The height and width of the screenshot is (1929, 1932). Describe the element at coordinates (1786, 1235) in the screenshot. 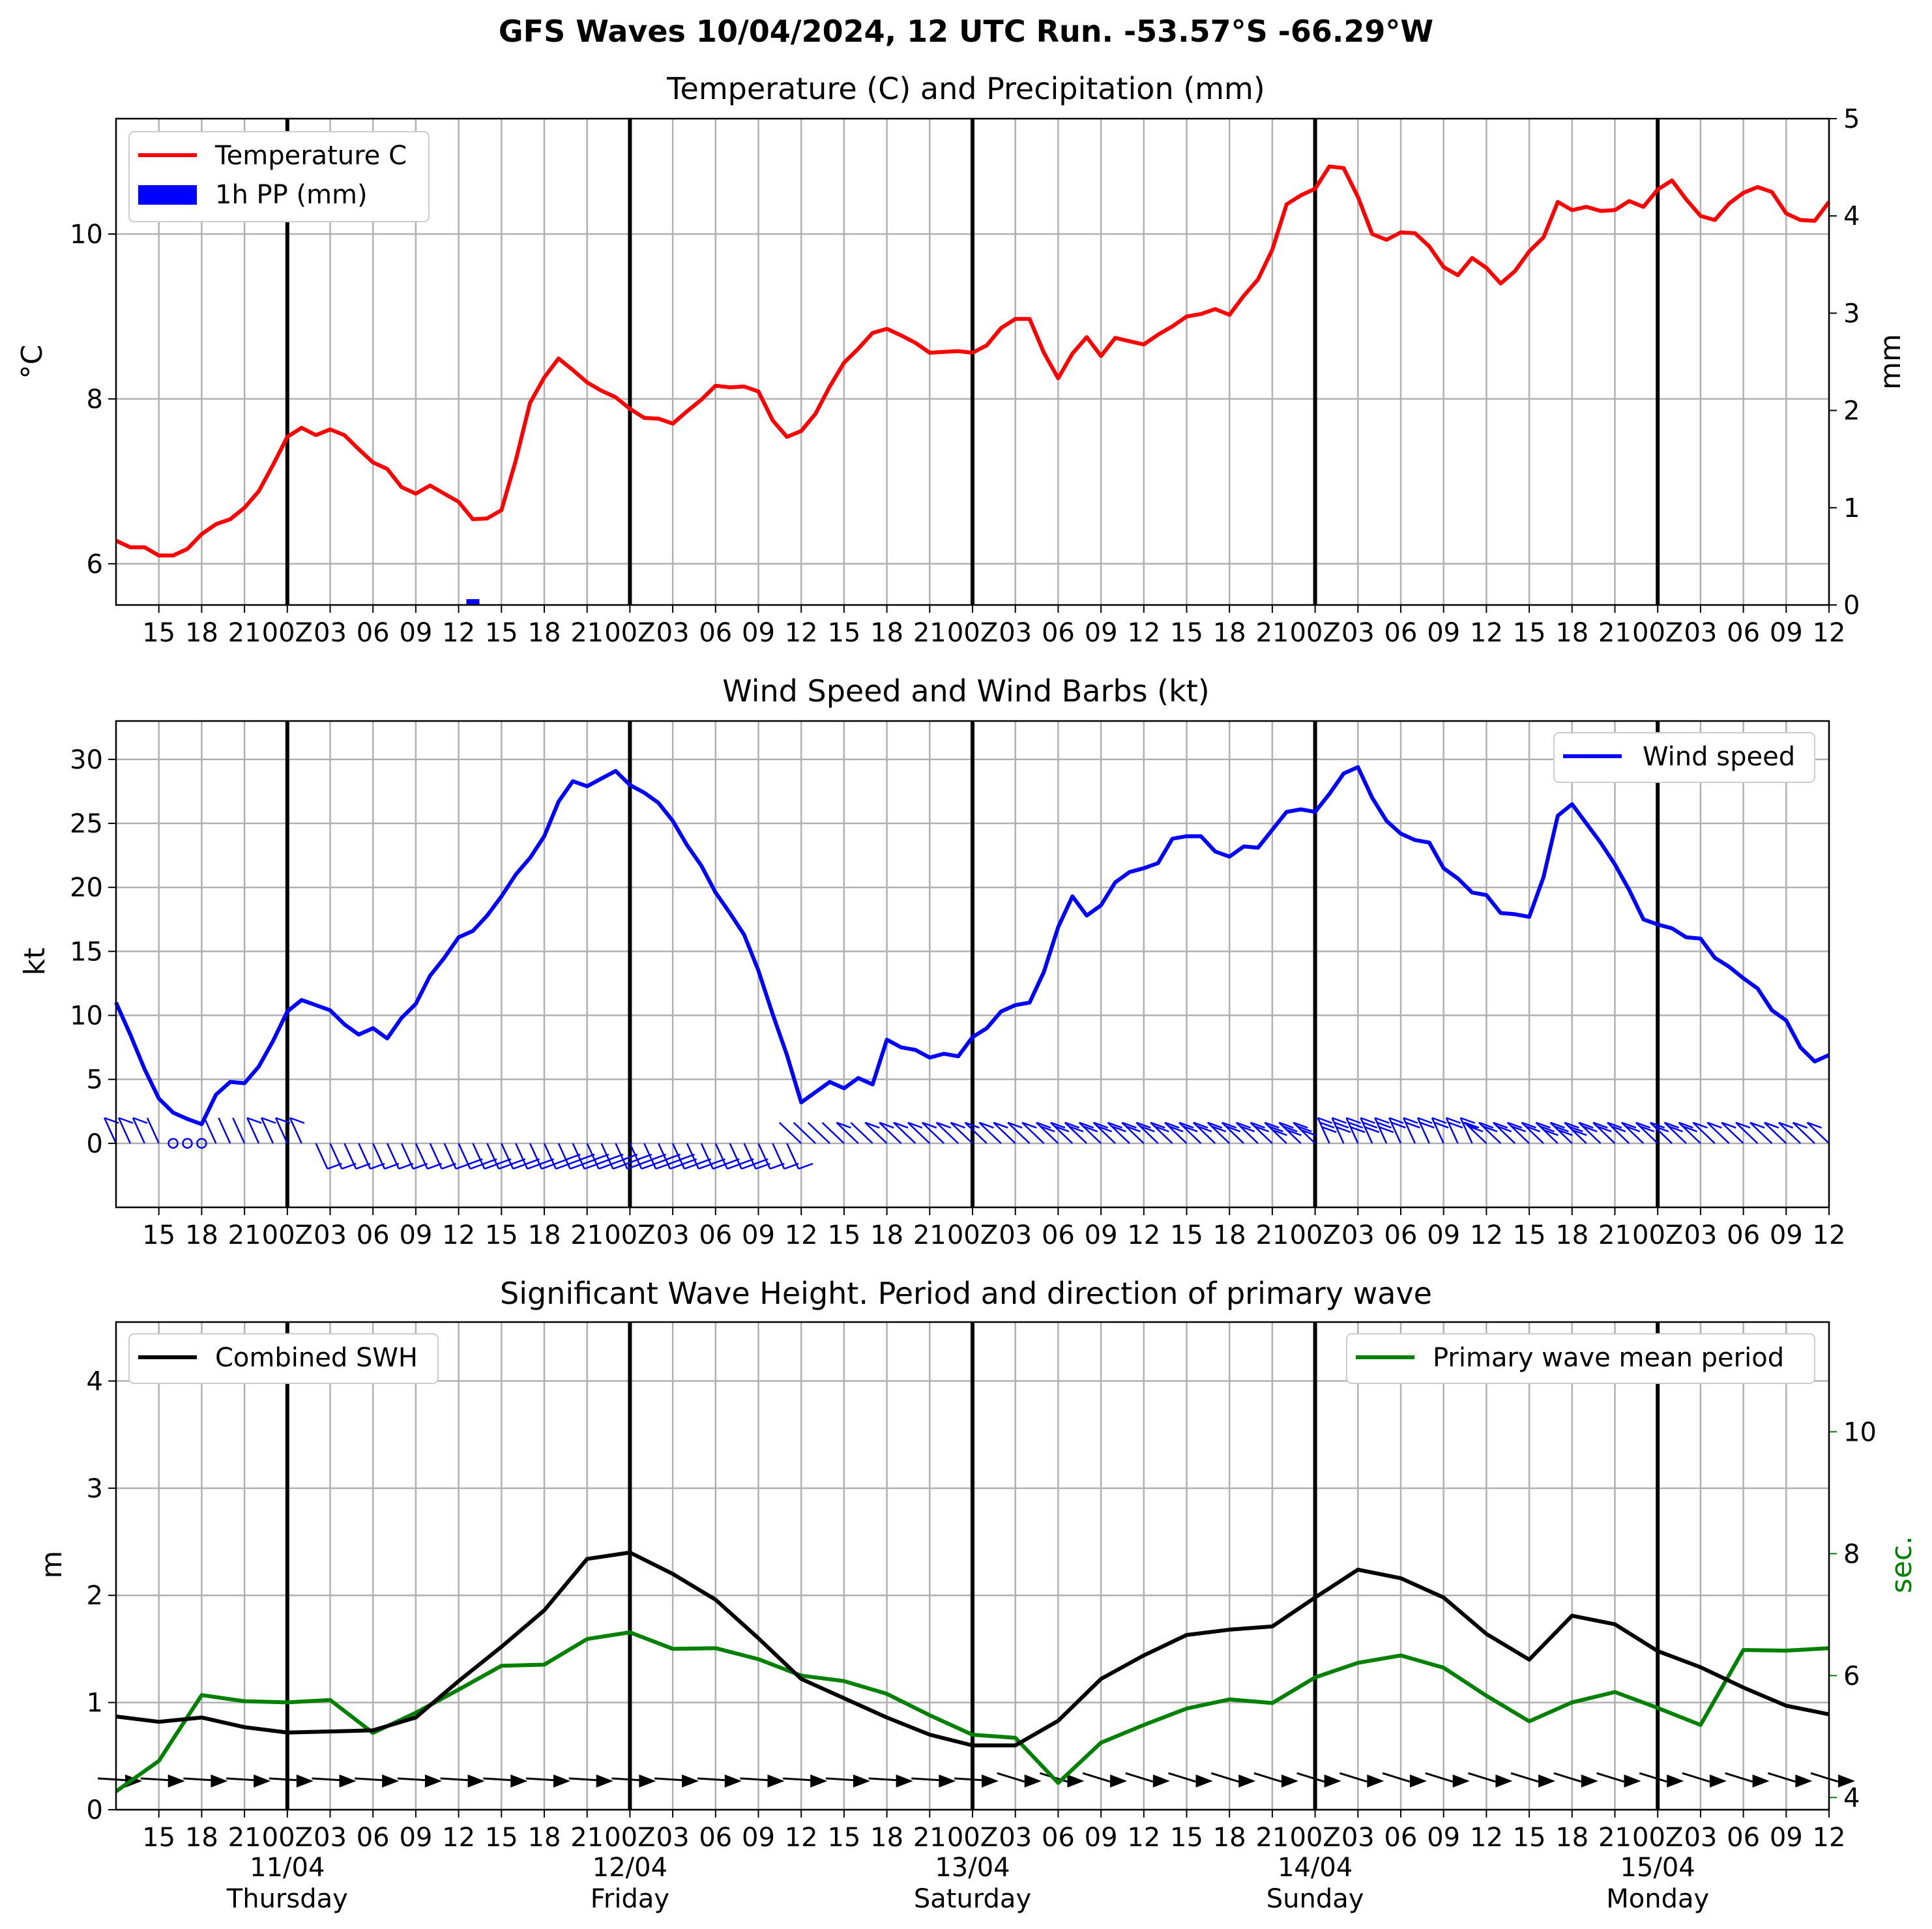

I see `xtick-label: 09` at that location.